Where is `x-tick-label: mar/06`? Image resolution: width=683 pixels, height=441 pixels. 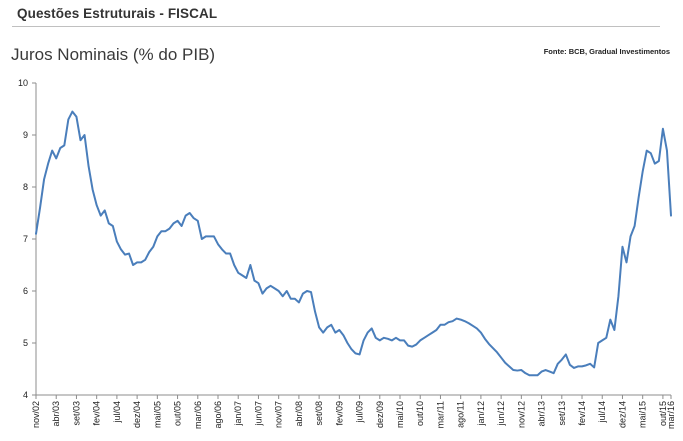
x-tick-label: mar/06 is located at coordinates (198, 415).